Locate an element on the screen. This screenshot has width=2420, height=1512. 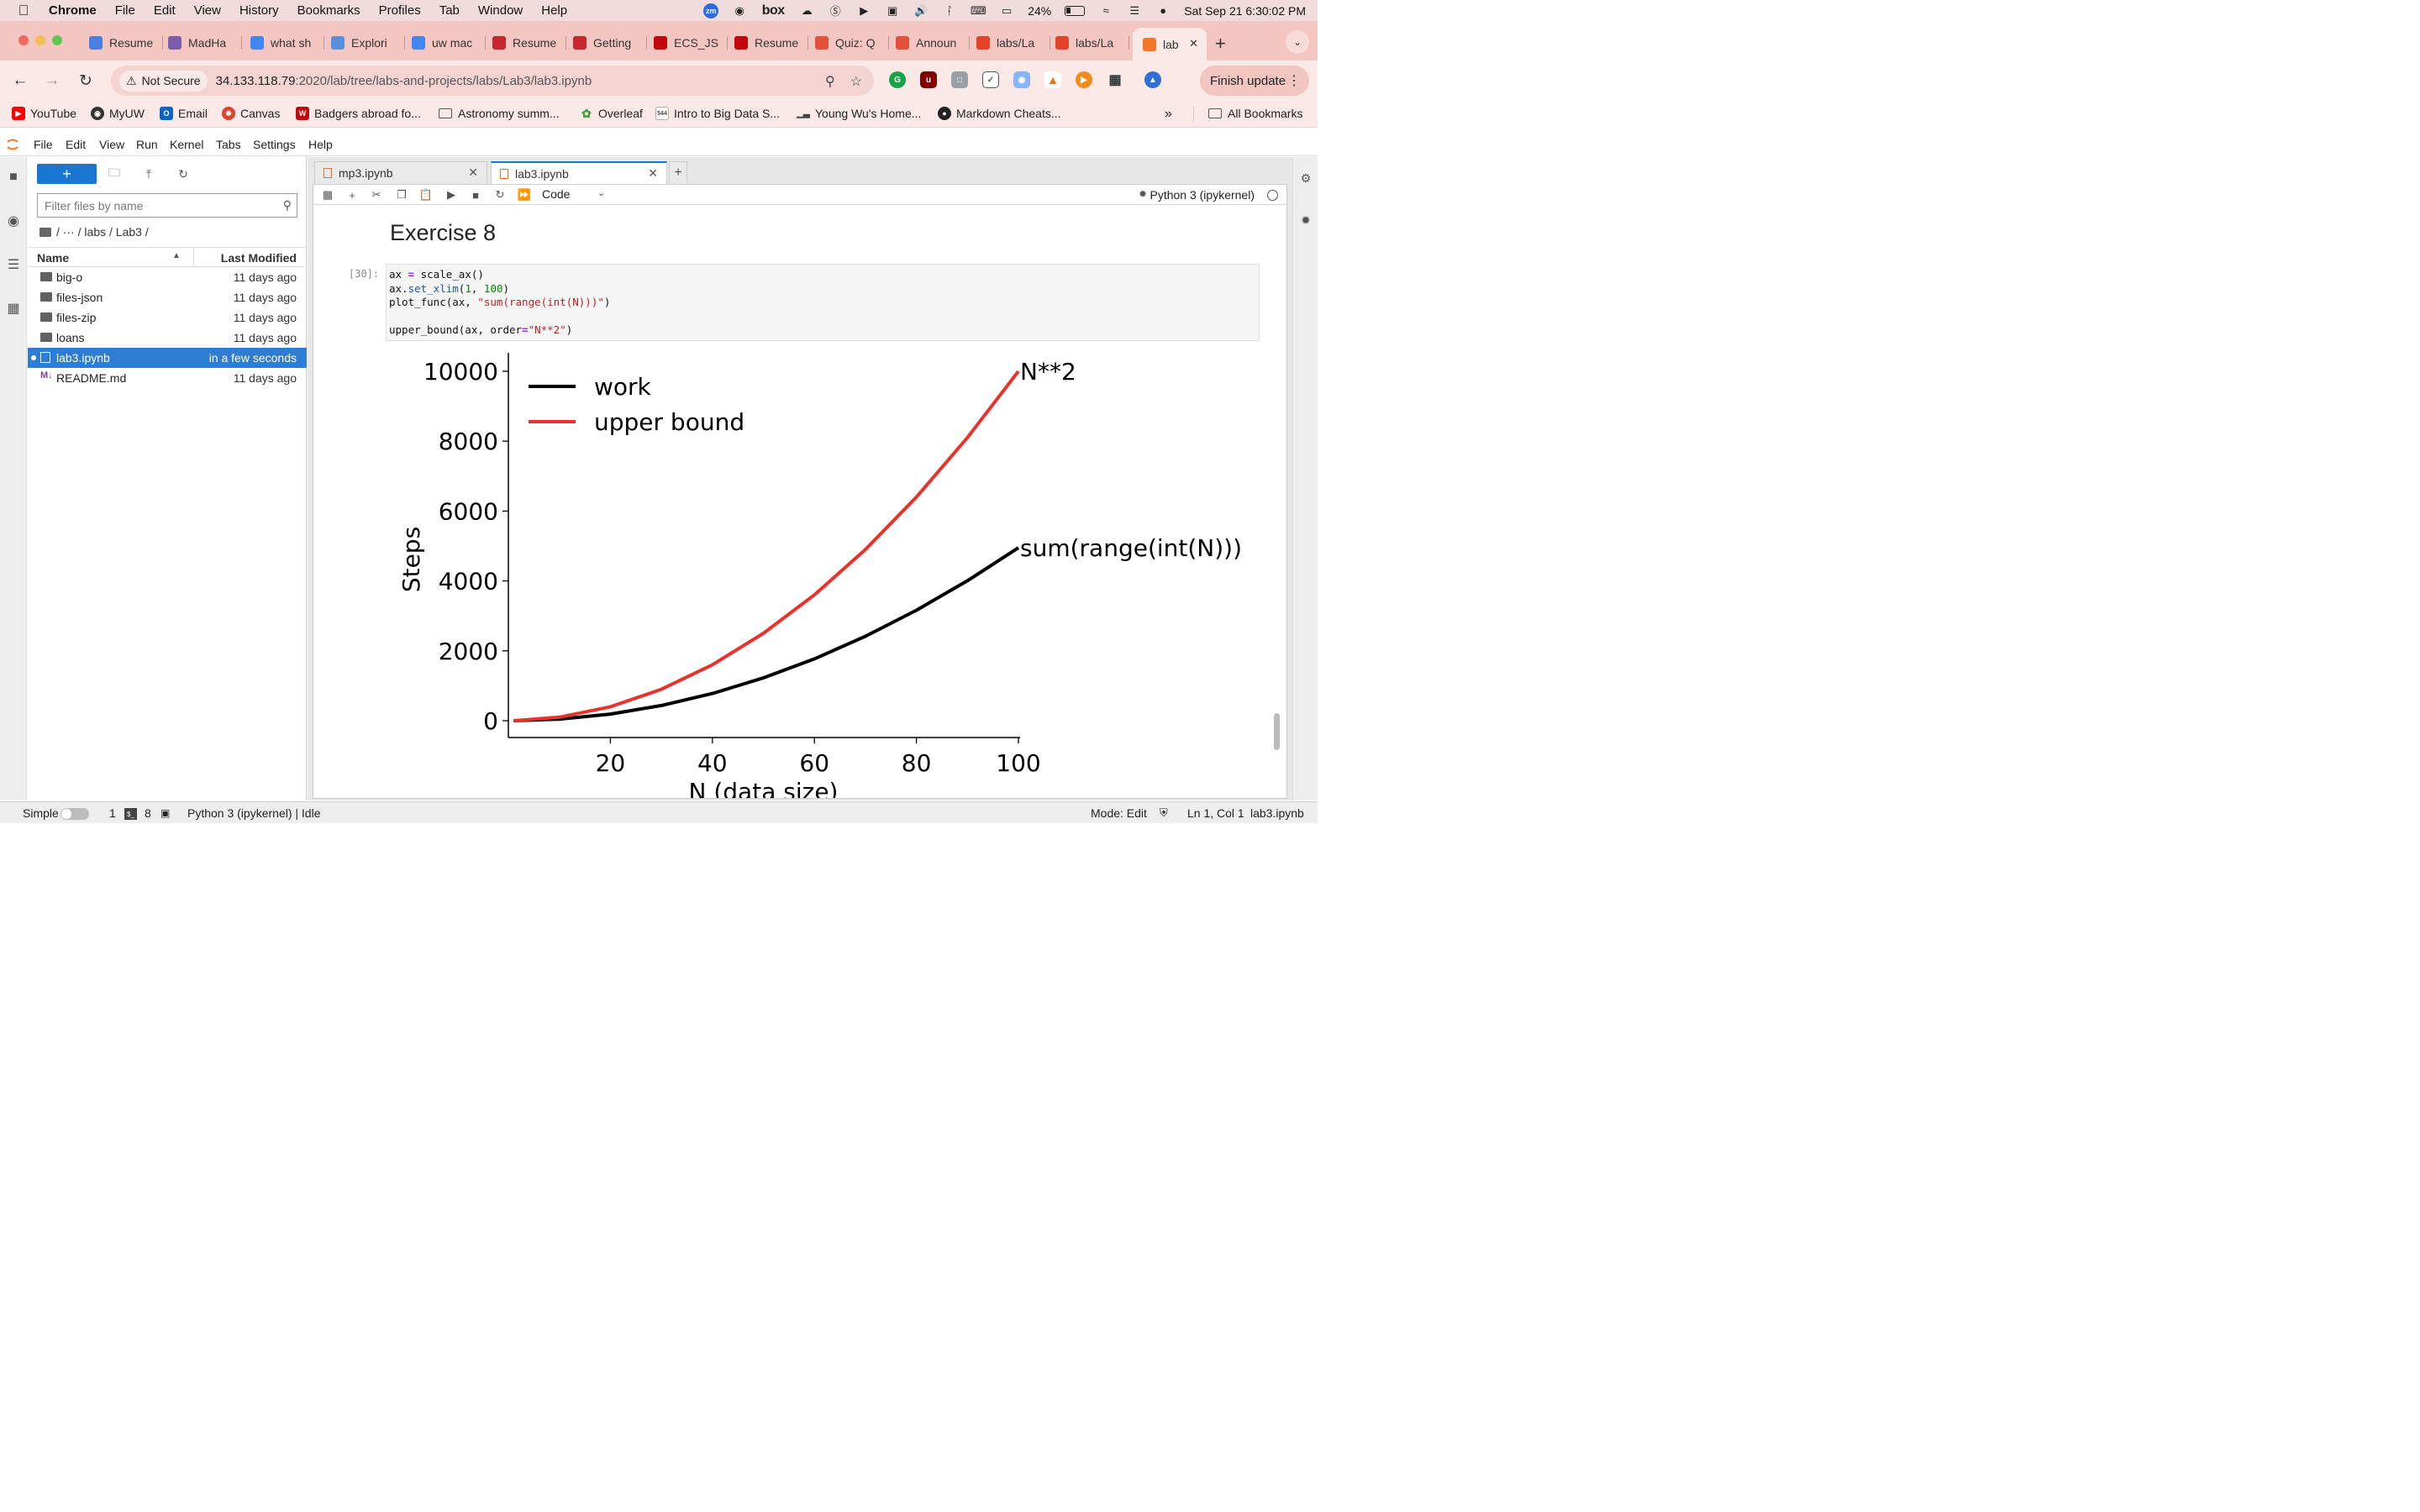
column-name-header: Name is located at coordinates (53, 258).